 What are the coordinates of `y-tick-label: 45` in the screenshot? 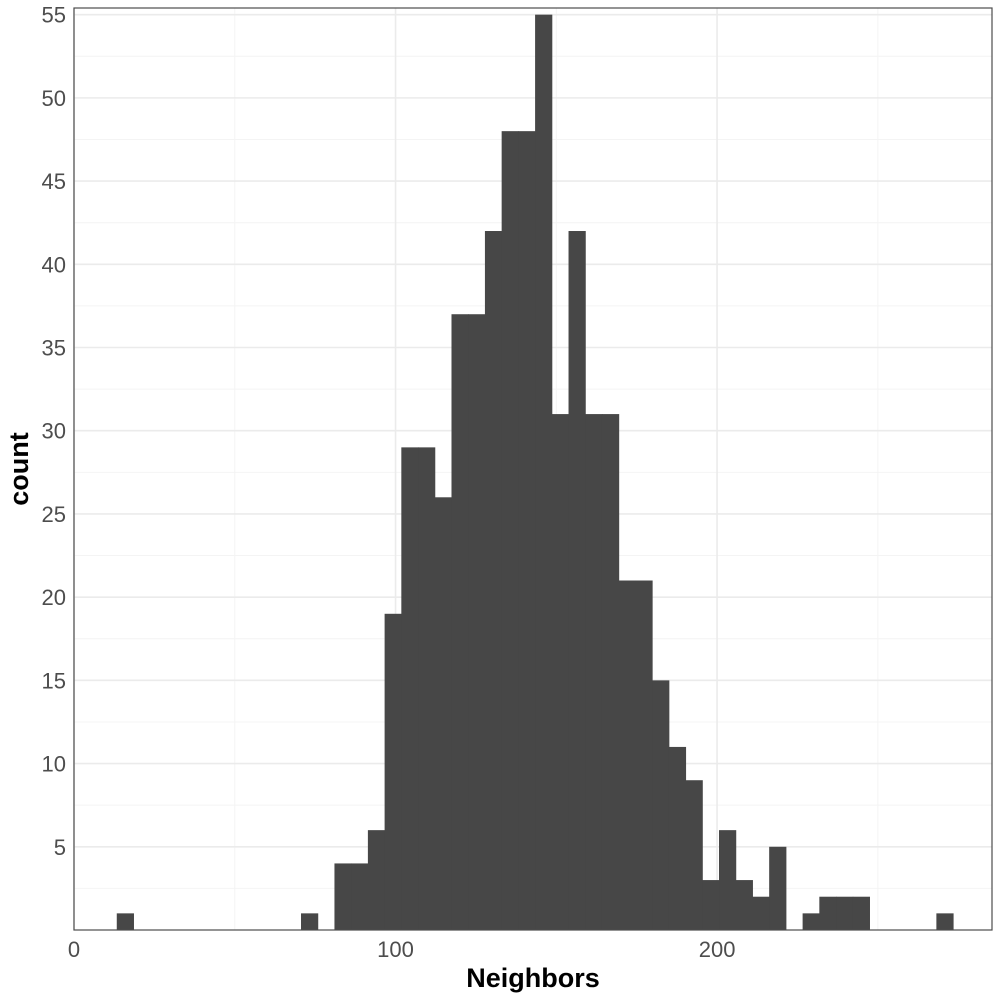 It's located at (54, 181).